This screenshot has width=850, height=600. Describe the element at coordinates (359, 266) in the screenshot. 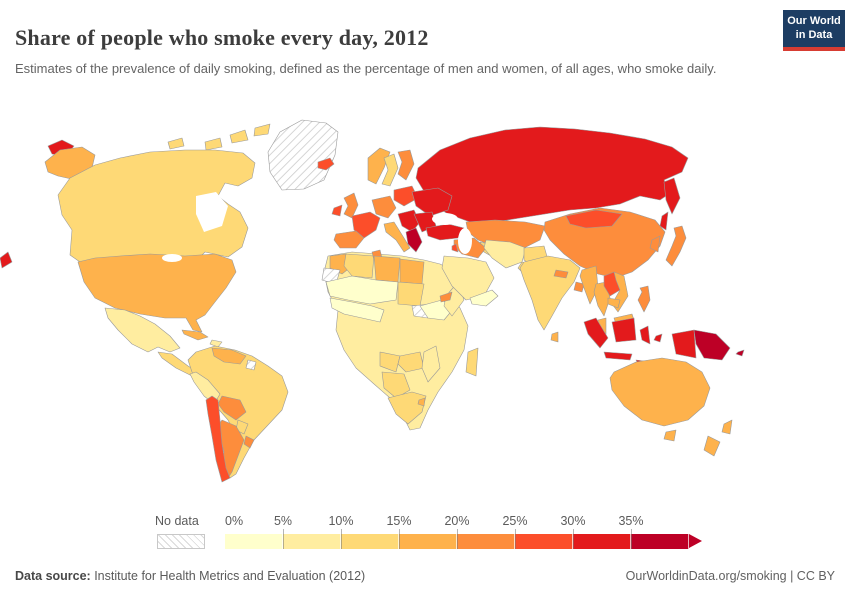

I see `country-algeria` at that location.